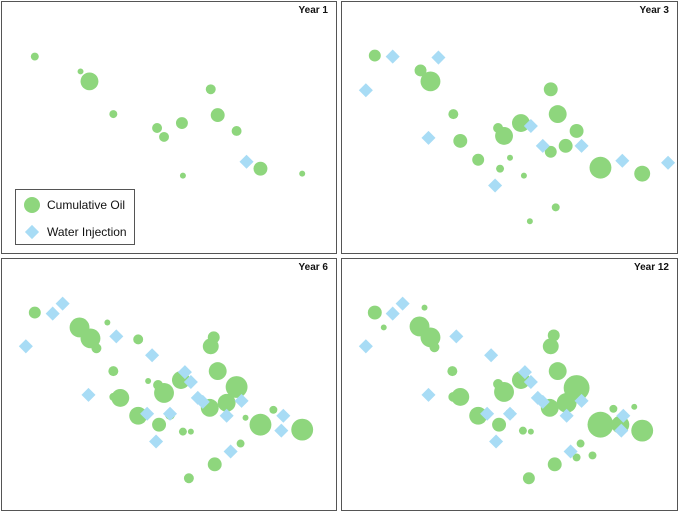  Describe the element at coordinates (313, 267) in the screenshot. I see `panel-title: Year 6` at that location.